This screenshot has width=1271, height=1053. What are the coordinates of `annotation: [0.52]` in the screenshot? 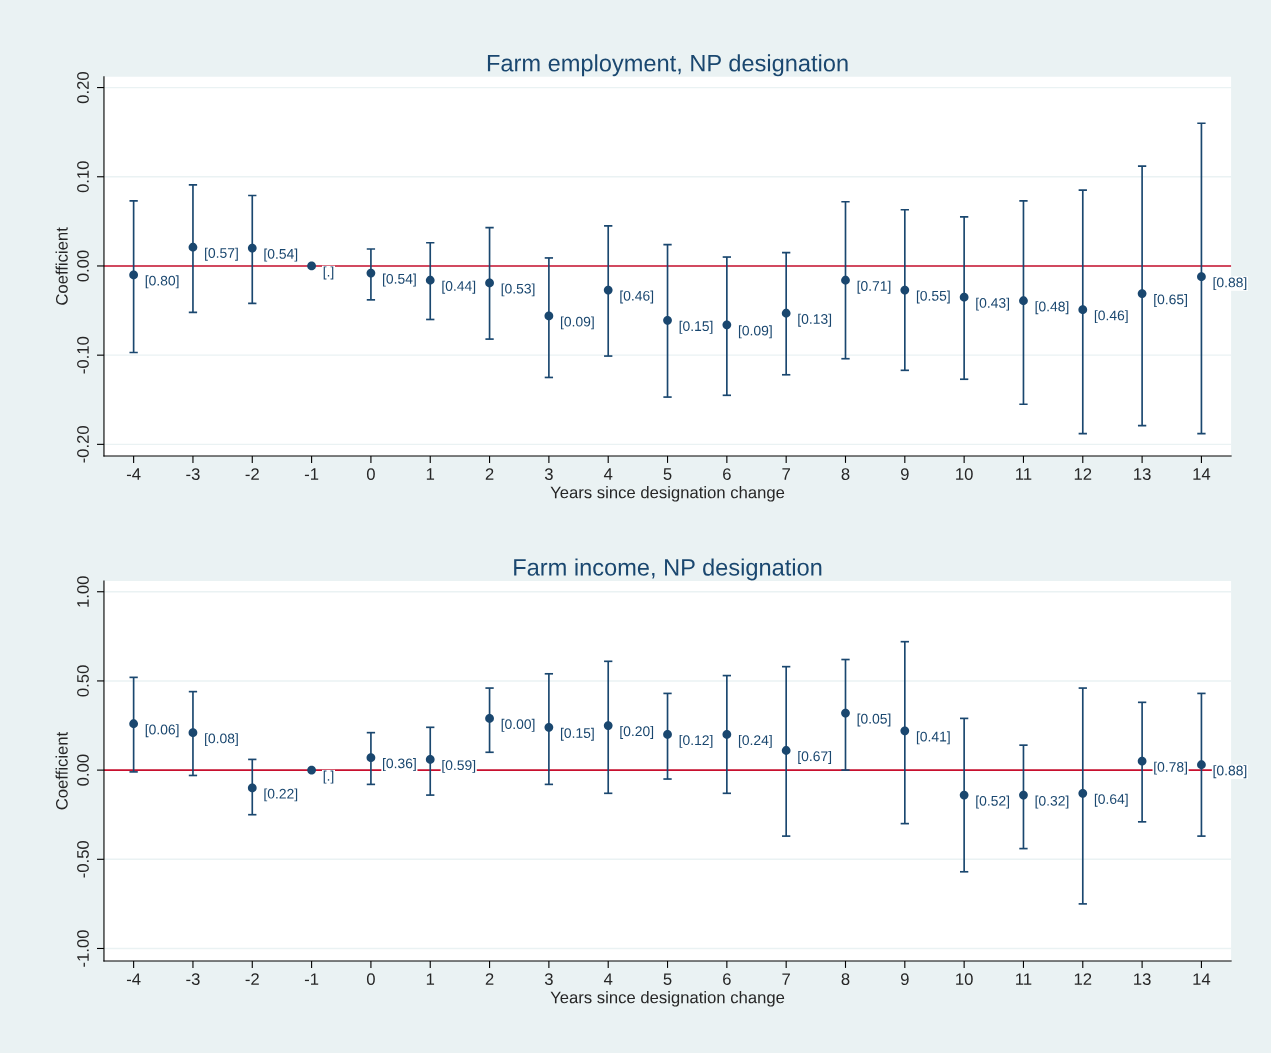 It's located at (993, 802).